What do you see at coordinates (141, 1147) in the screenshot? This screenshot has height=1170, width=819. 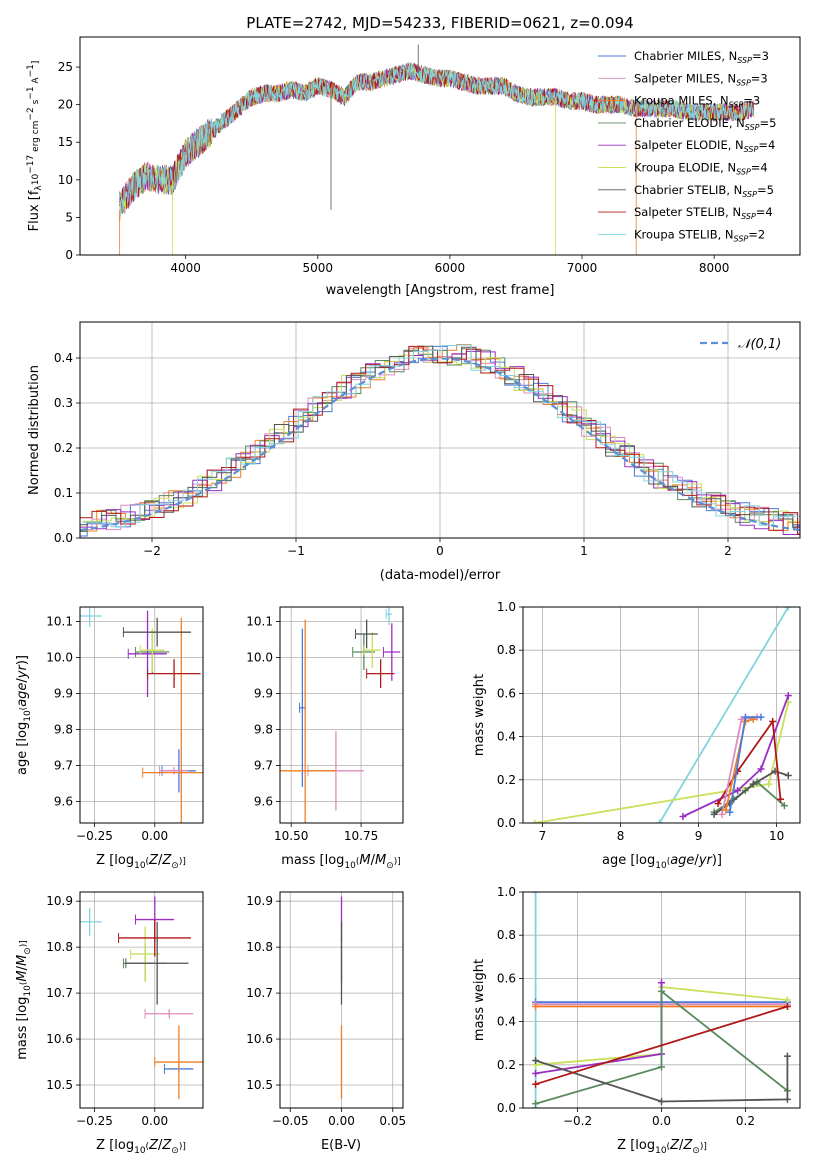 I see `mass-vs-Z-xlabel: Z [log10(Z/Z⊙)]` at bounding box center [141, 1147].